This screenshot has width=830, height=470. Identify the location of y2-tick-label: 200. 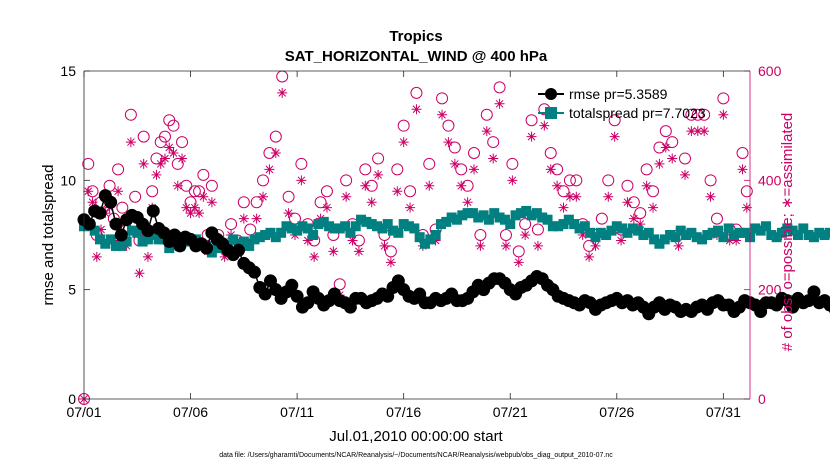
(770, 290).